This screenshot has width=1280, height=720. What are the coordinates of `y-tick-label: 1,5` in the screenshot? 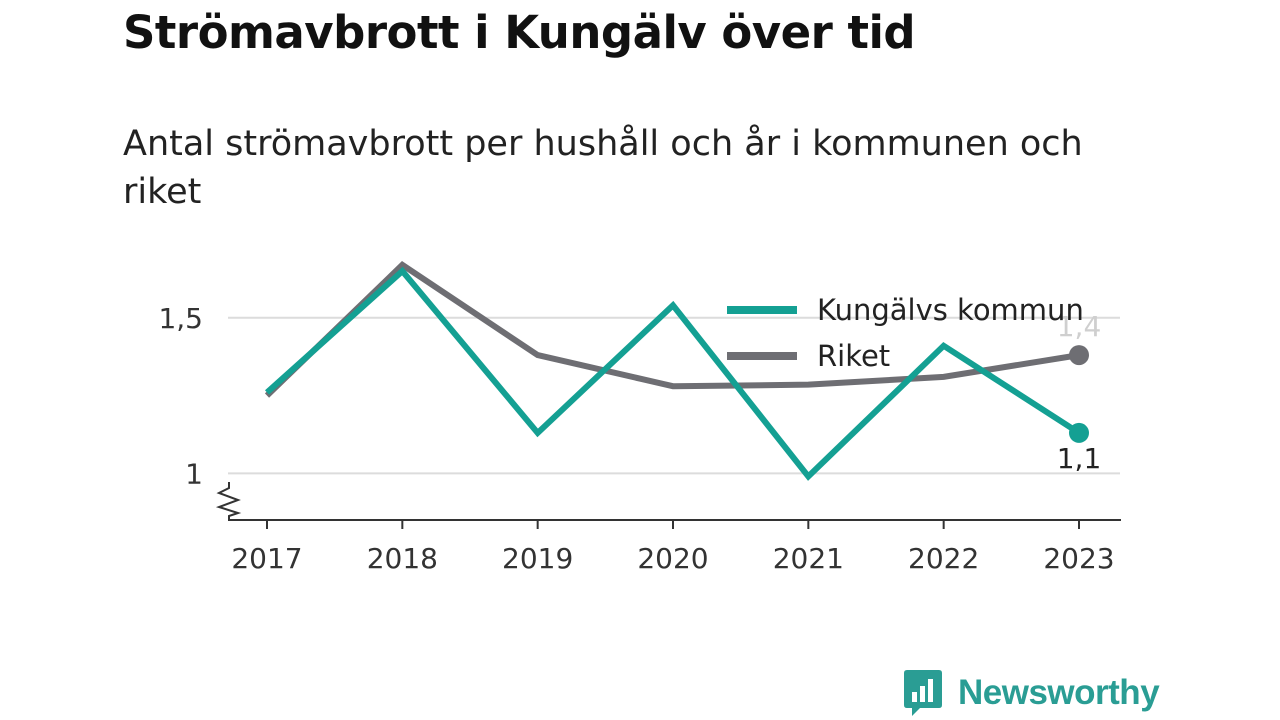 It's located at (180, 318).